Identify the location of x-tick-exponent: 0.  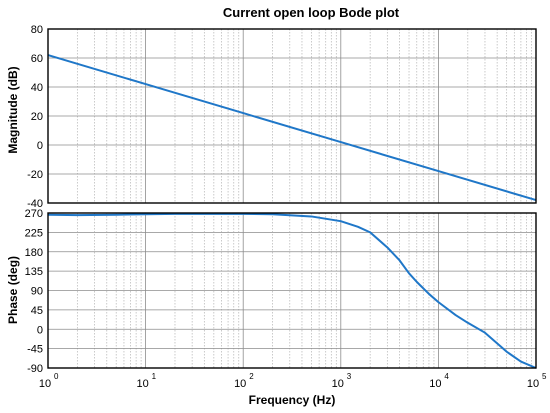
(56, 376).